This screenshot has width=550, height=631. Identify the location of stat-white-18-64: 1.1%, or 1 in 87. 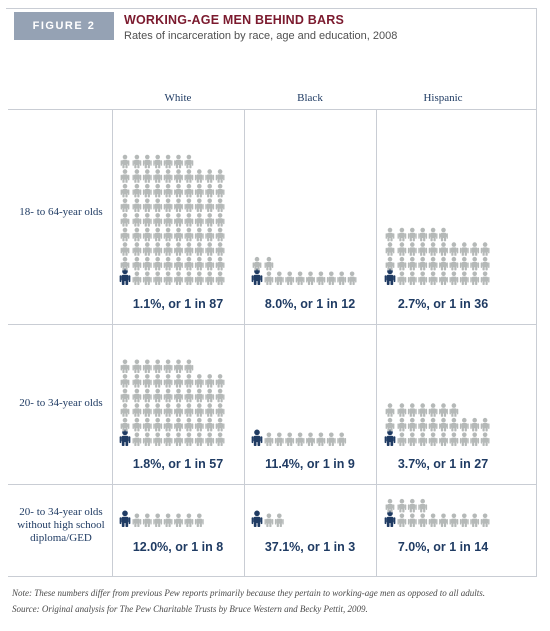
(178, 304).